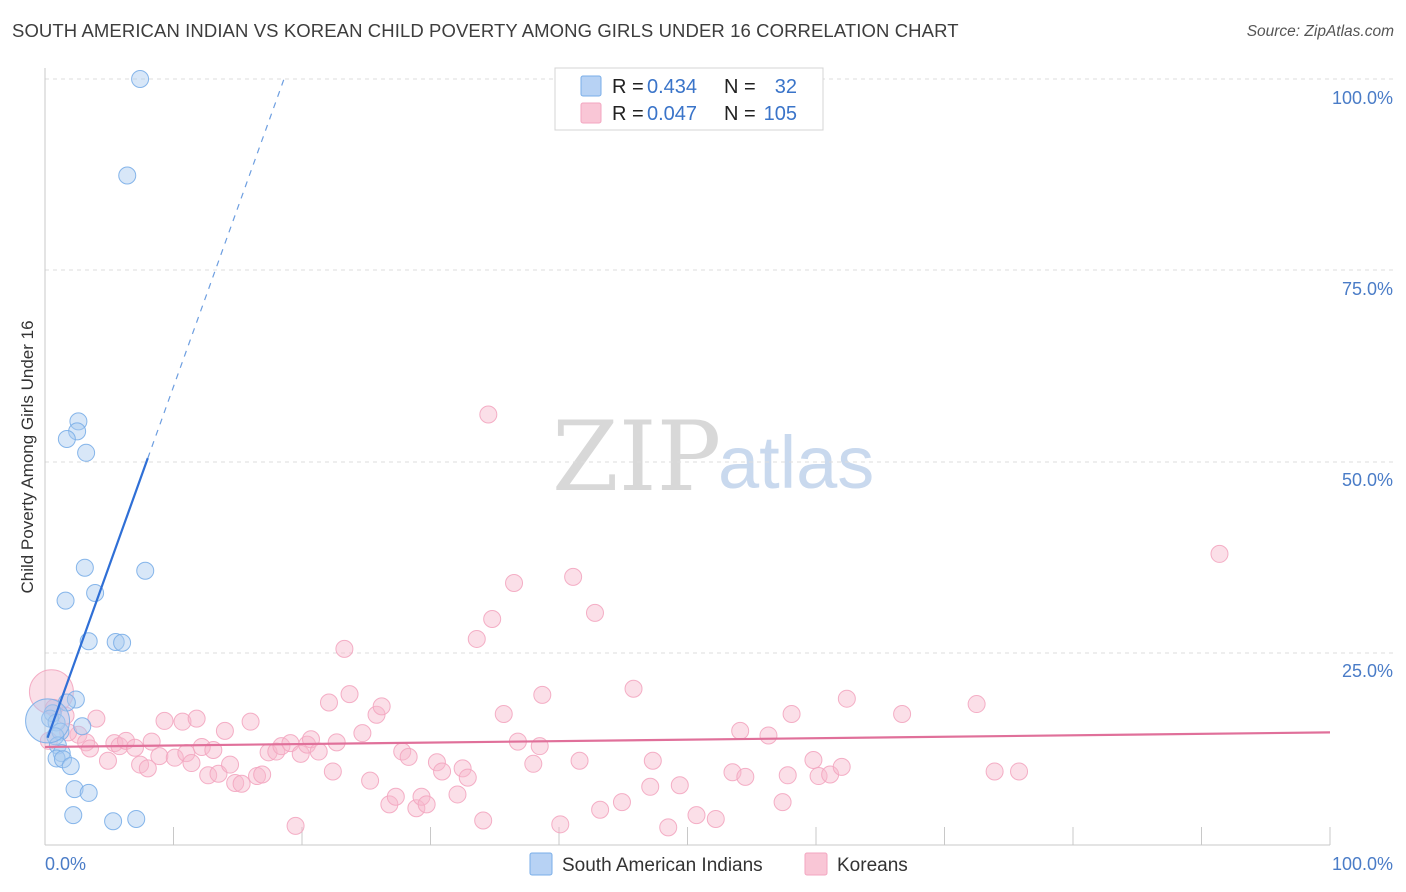  I want to click on south-american-indians-trend-line, so click(97, 598).